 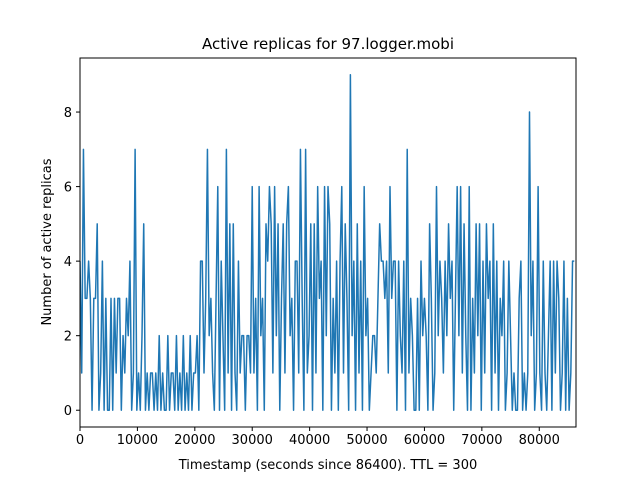 I want to click on y-tick-label: 0, so click(x=68, y=411).